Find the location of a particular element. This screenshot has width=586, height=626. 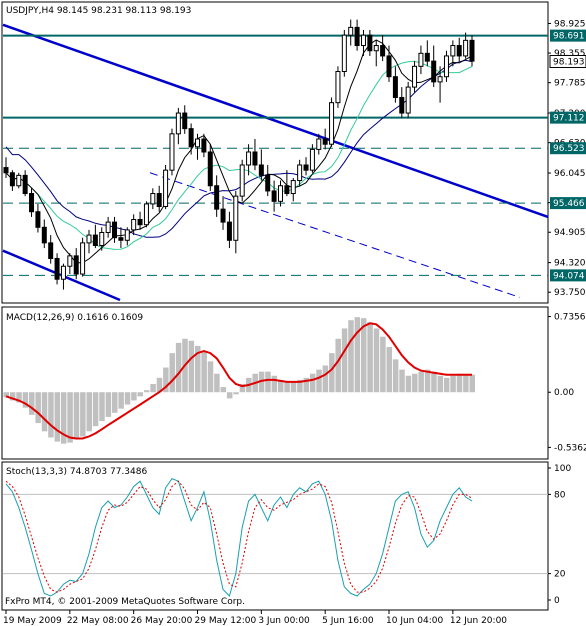

x-tick-label: 12 Jun 20:00 is located at coordinates (478, 621).